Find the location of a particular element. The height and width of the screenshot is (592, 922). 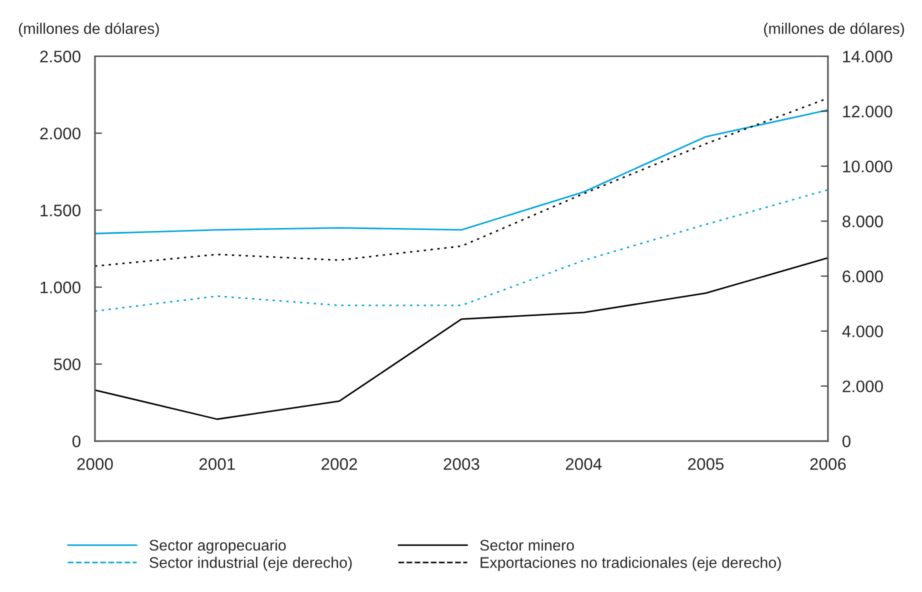

y2-axis-title: (millones de dólares) is located at coordinates (834, 29).